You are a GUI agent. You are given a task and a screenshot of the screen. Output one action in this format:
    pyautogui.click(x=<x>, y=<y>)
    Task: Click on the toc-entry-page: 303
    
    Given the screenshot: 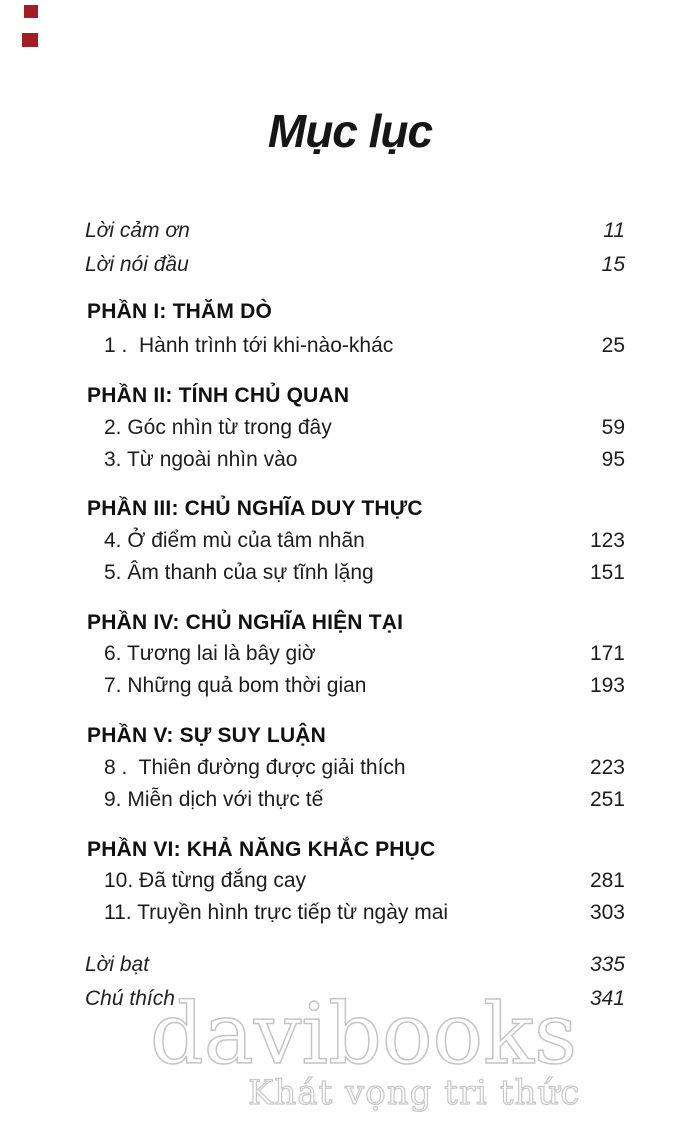 What is the action you would take?
    pyautogui.click(x=607, y=912)
    